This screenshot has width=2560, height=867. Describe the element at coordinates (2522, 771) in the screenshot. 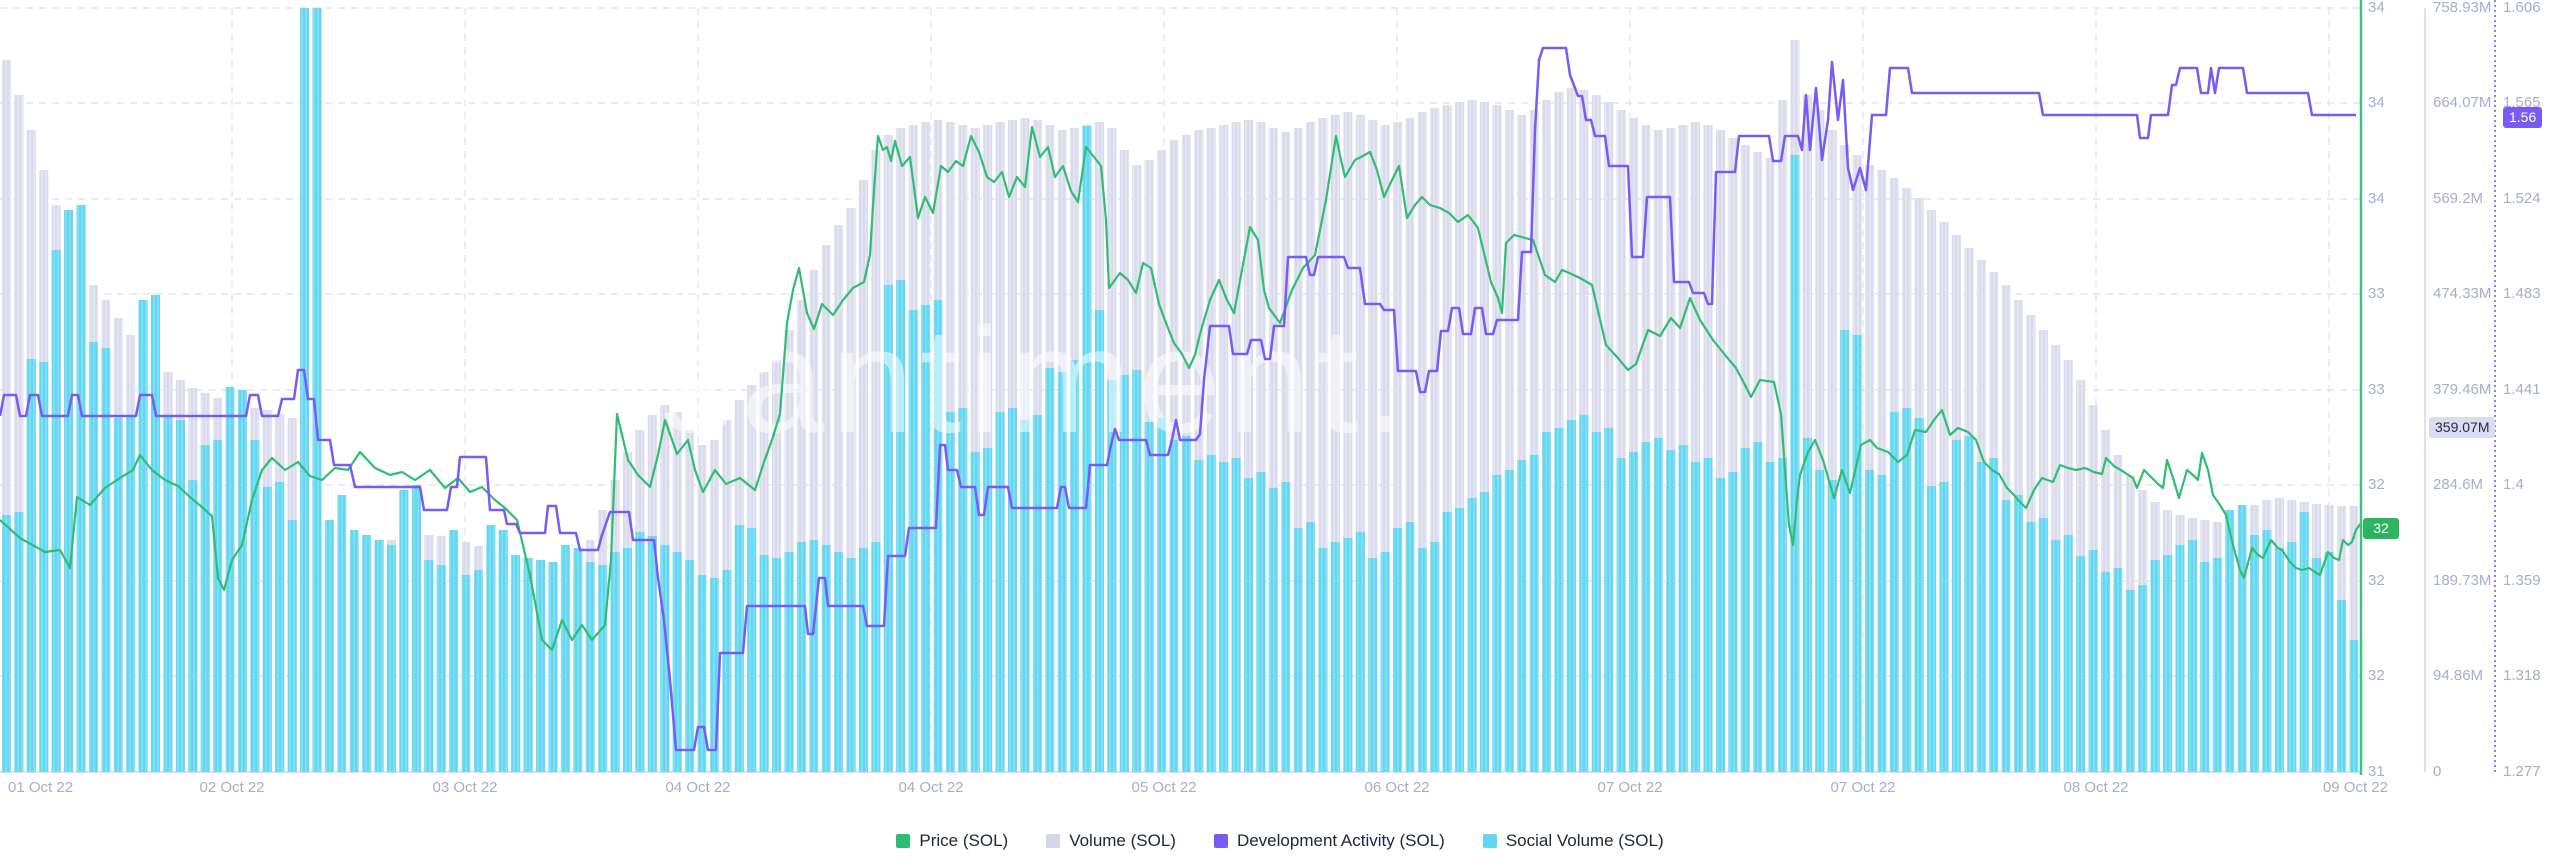

I see `dev-activity-tick: 1.277` at that location.